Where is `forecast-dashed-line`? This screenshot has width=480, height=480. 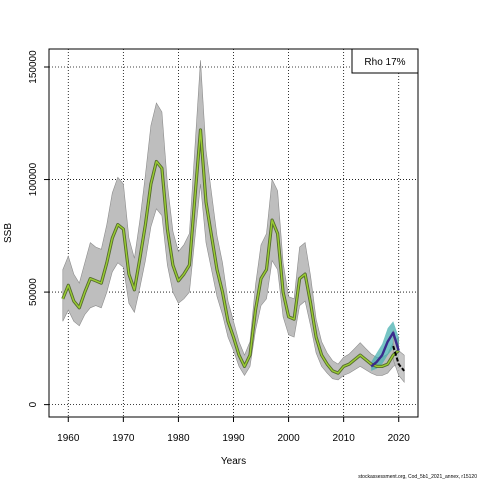 forecast-dashed-line is located at coordinates (398, 358).